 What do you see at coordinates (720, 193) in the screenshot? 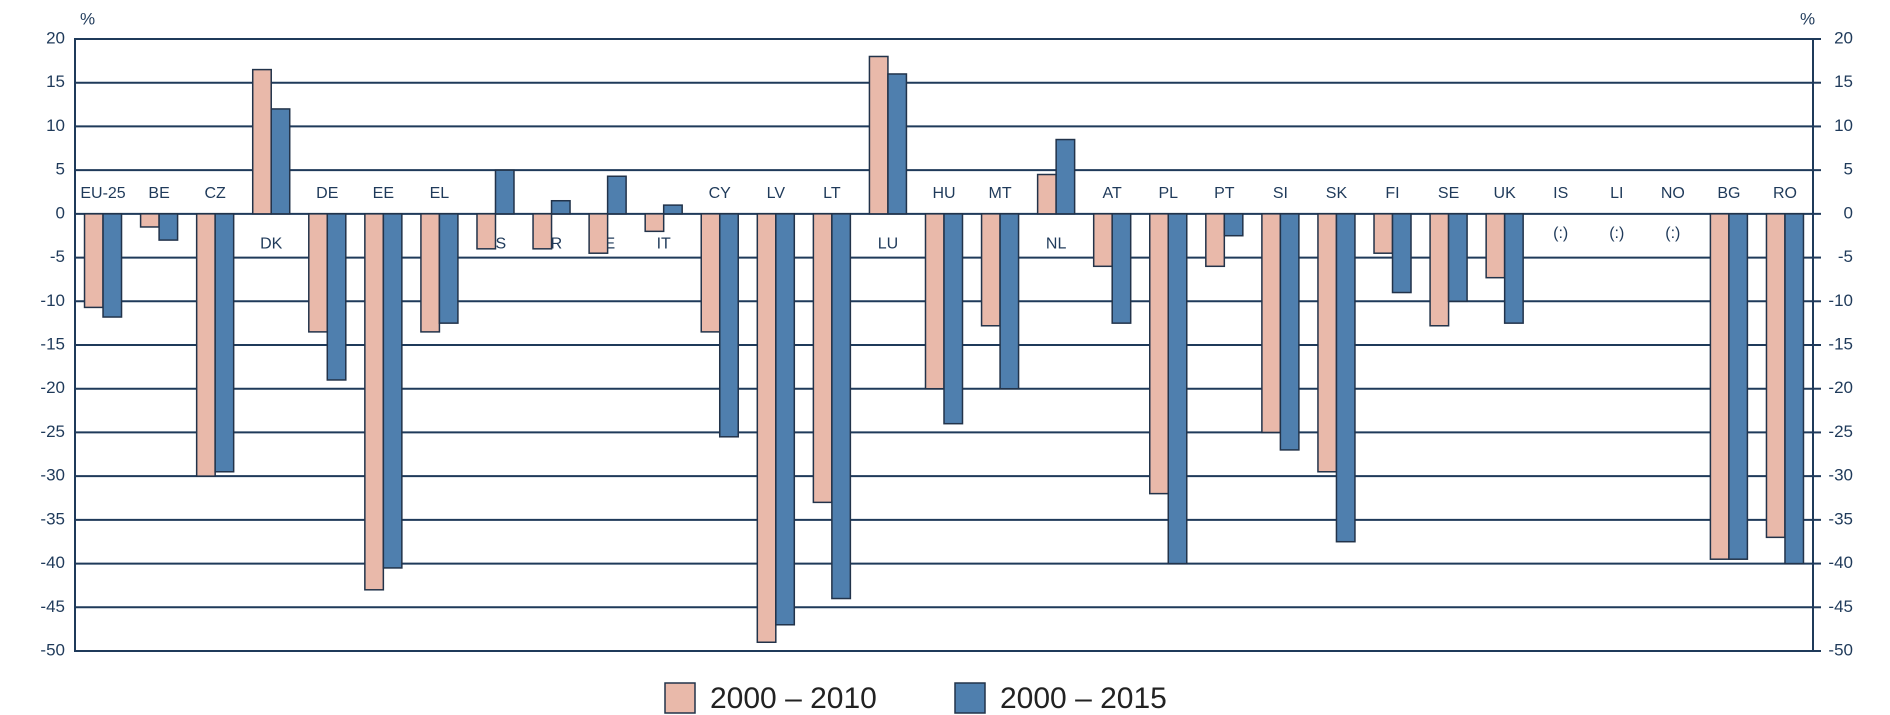
I see `x-tick-label: CY` at bounding box center [720, 193].